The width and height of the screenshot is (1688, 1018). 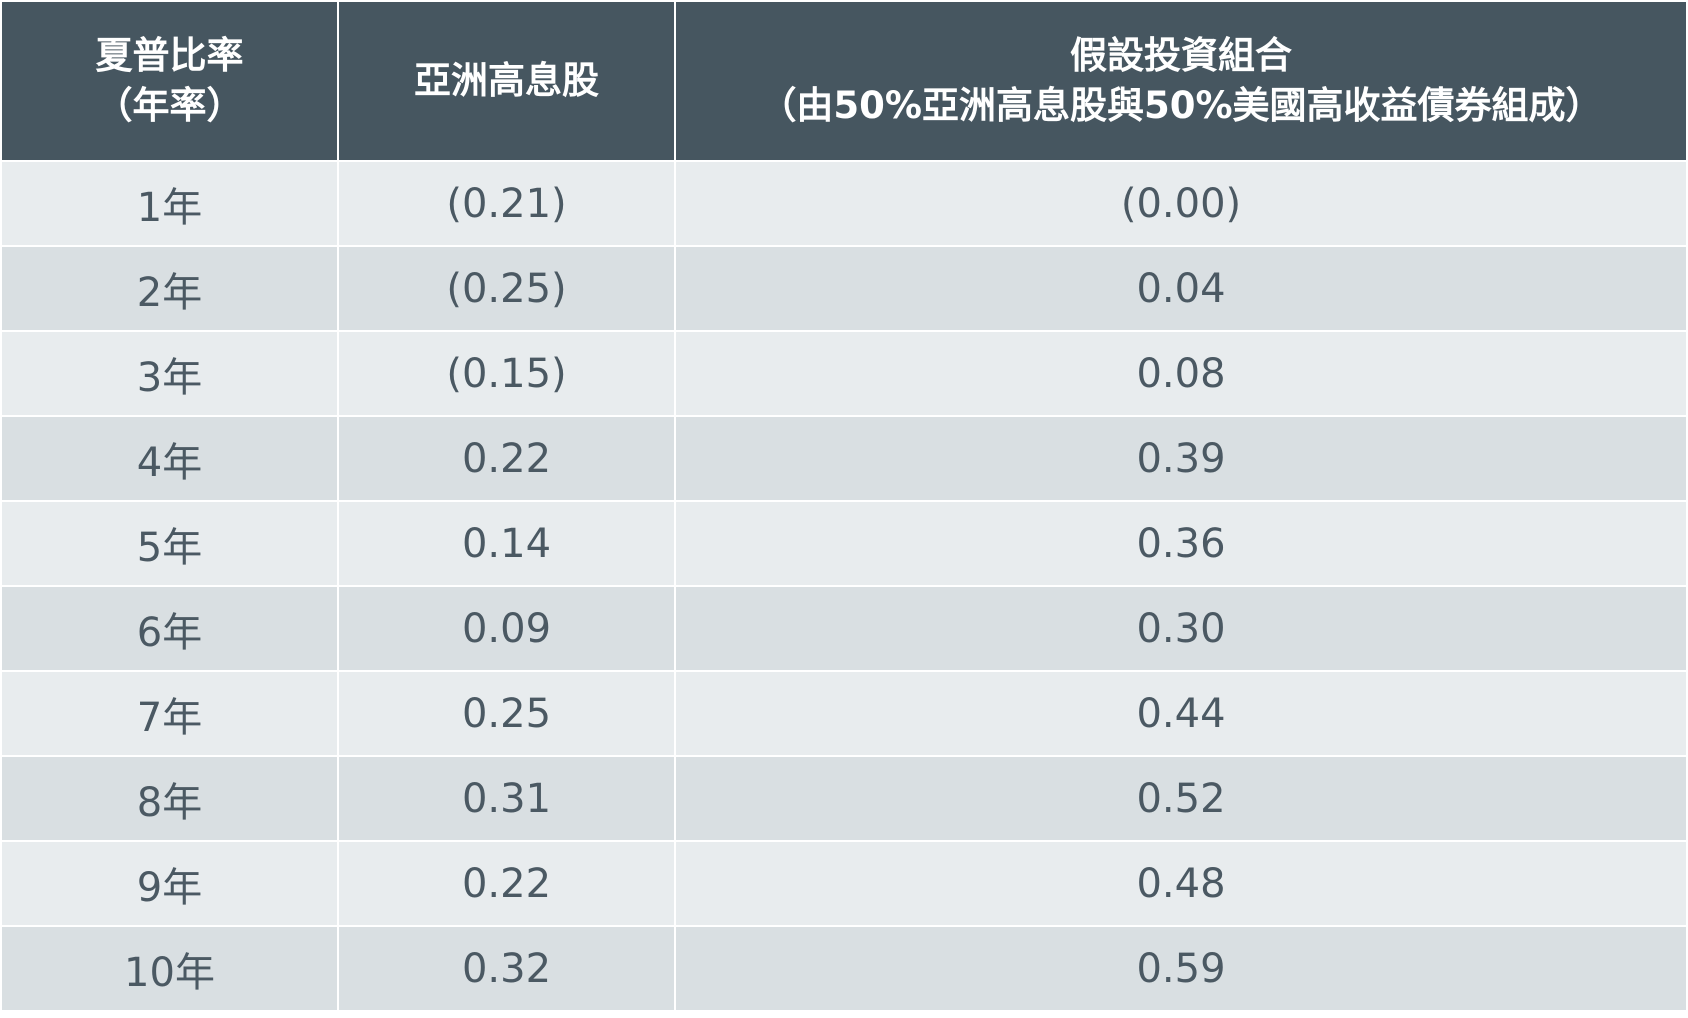 I want to click on cell-period: 9年, so click(x=170, y=883).